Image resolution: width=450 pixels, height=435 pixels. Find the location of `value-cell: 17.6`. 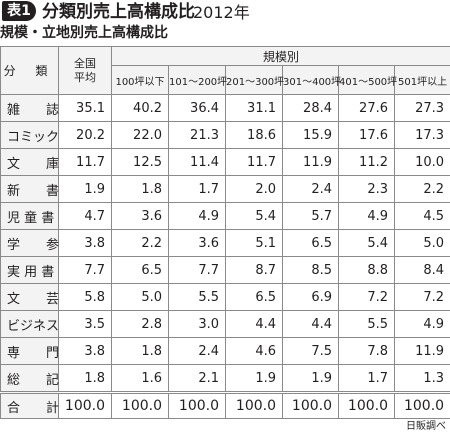

value-cell: 17.6 is located at coordinates (366, 135).